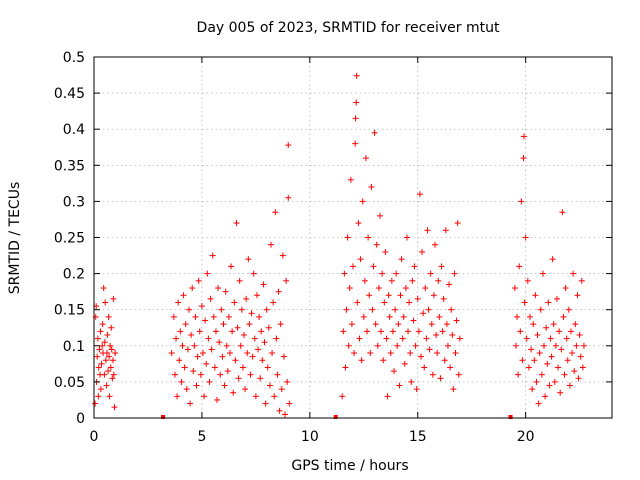  I want to click on x-axis-title: GPS time / hours, so click(349, 466).